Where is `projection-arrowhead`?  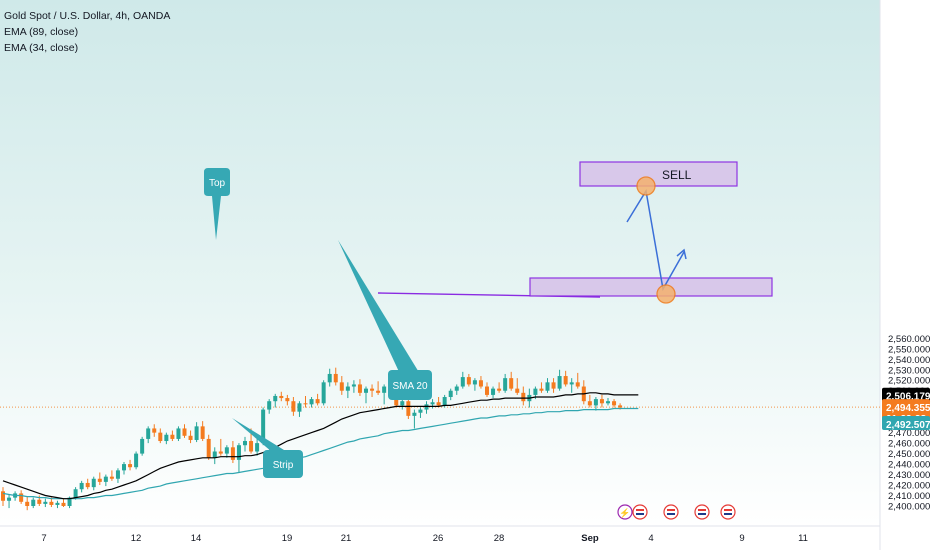
projection-arrowhead is located at coordinates (681, 254).